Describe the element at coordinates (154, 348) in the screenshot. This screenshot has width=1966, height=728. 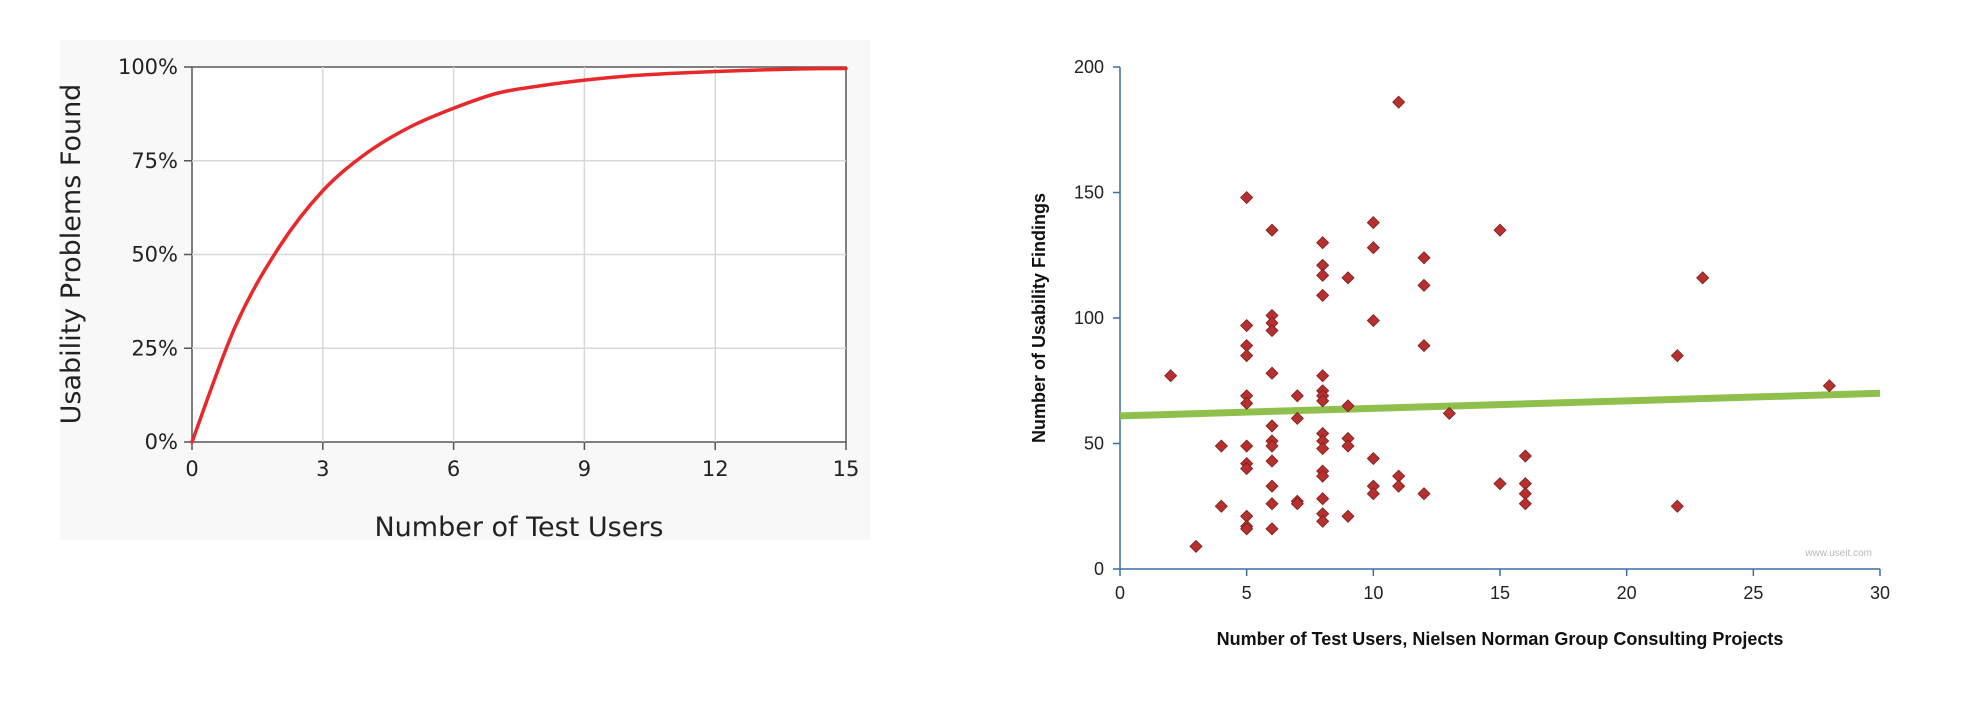
I see `left-y-tick-label: 25%` at that location.